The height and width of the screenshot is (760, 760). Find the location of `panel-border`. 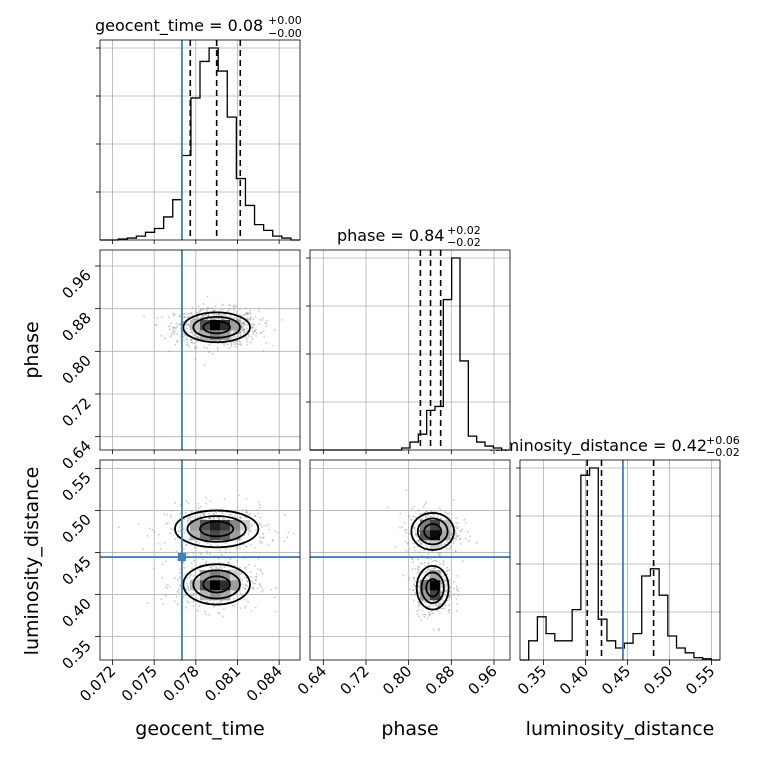

panel-border is located at coordinates (200, 140).